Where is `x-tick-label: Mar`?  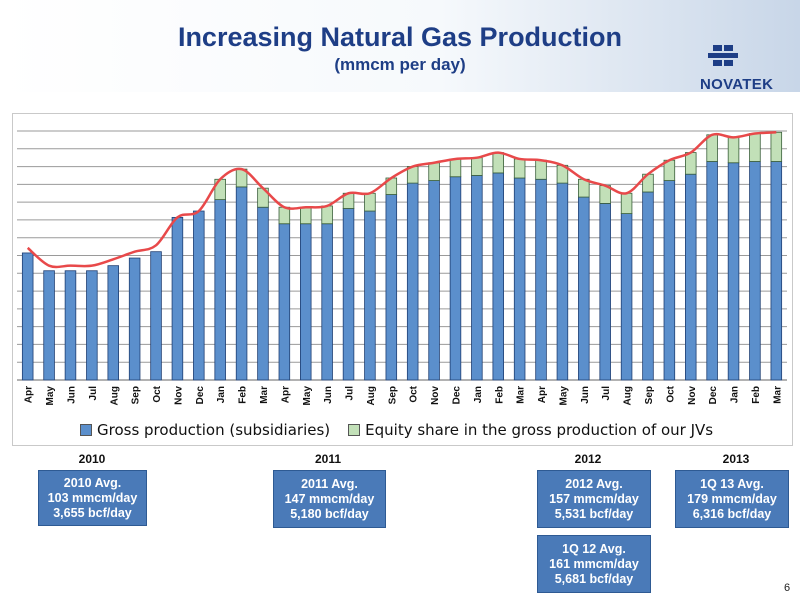
x-tick-label: Mar is located at coordinates (777, 395).